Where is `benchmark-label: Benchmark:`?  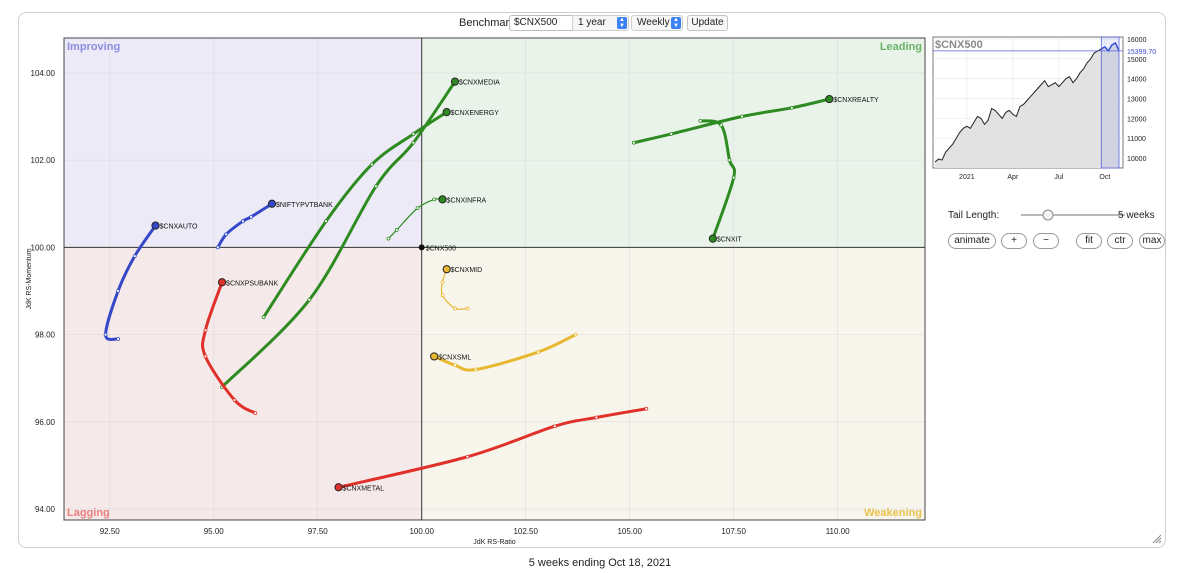 benchmark-label: Benchmark: is located at coordinates (488, 23).